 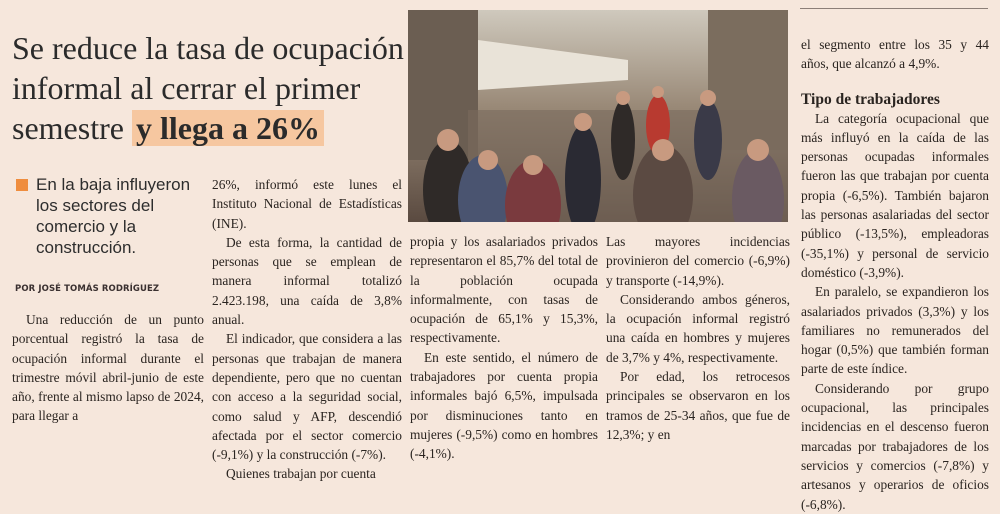 I want to click on paragraph: Quienes trabajan por cuenta, so click(x=301, y=474).